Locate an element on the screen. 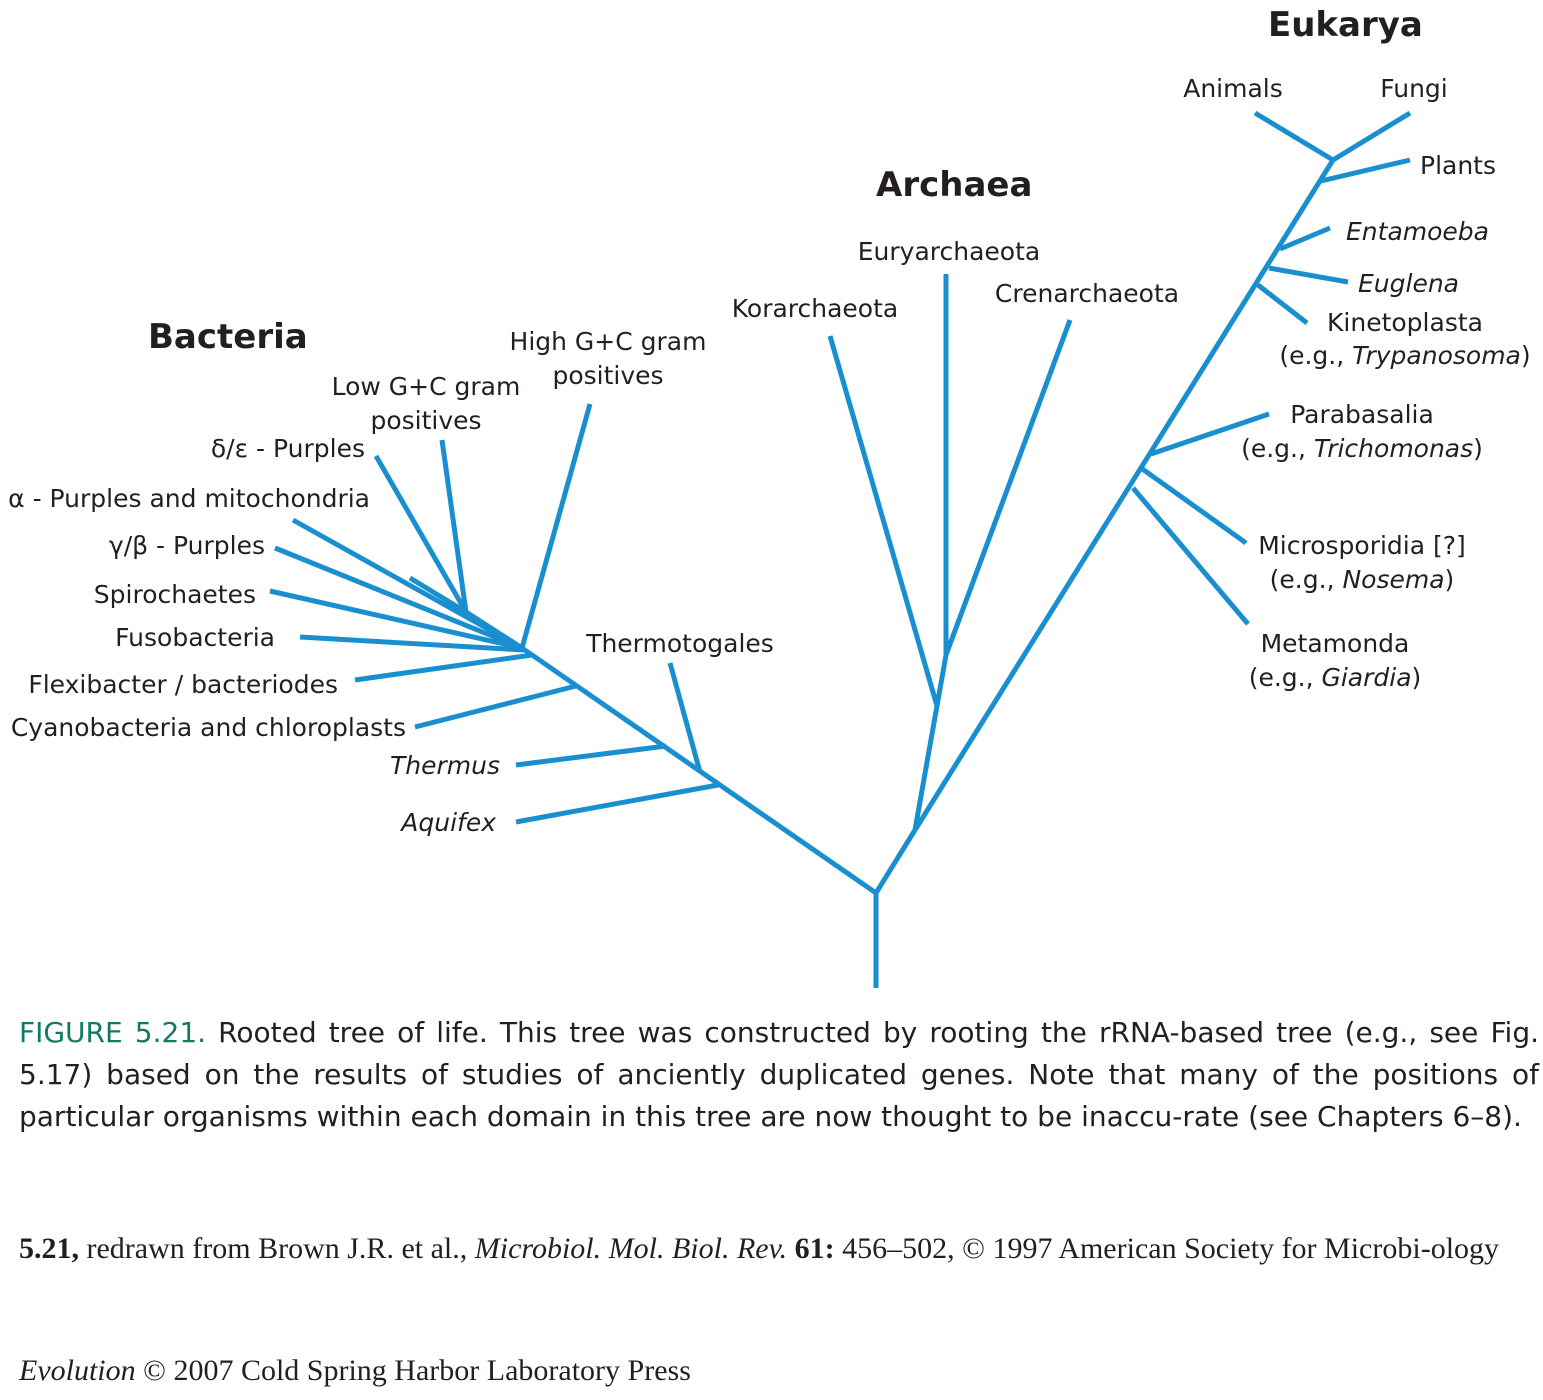 This screenshot has width=1543, height=1400. domain-label-bacteria: Bacteria is located at coordinates (228, 337).